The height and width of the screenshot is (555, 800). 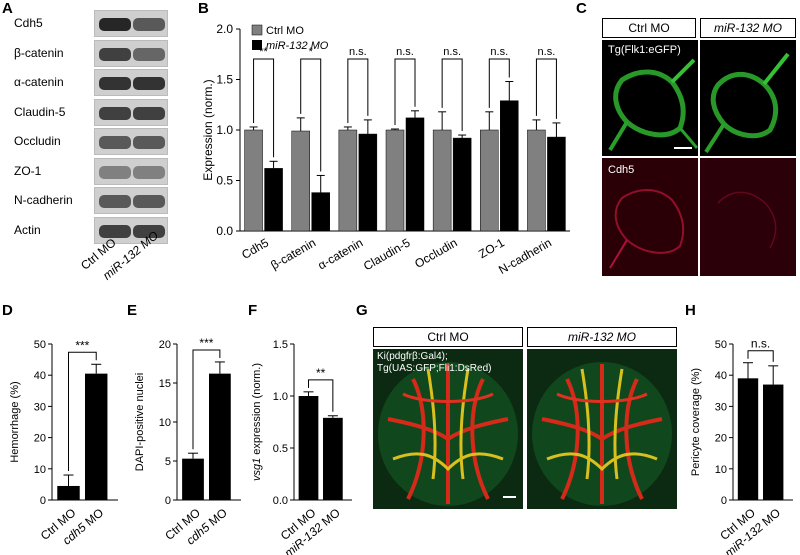 What do you see at coordinates (224, 231) in the screenshot?
I see `y-tick-label: 0.0` at bounding box center [224, 231].